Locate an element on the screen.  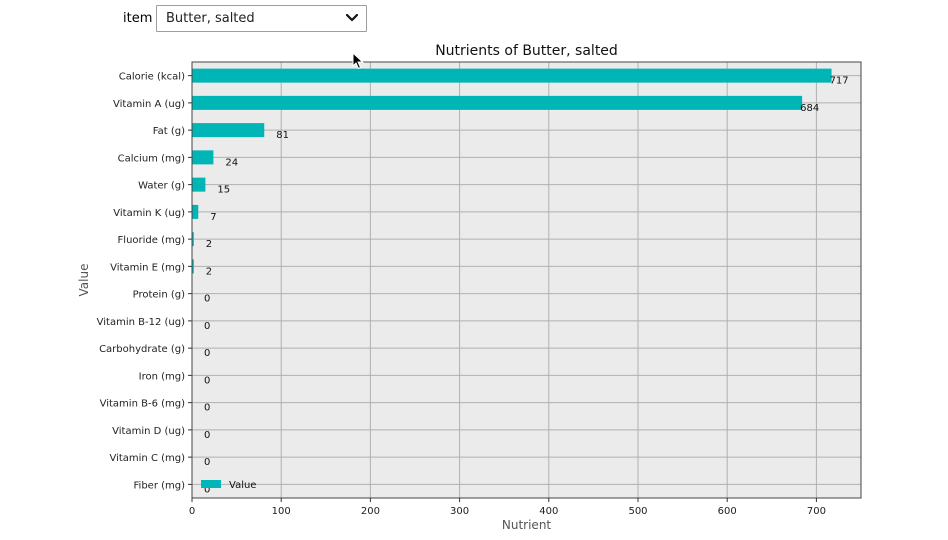
category-label: Vitamin A (ug) is located at coordinates (149, 104).